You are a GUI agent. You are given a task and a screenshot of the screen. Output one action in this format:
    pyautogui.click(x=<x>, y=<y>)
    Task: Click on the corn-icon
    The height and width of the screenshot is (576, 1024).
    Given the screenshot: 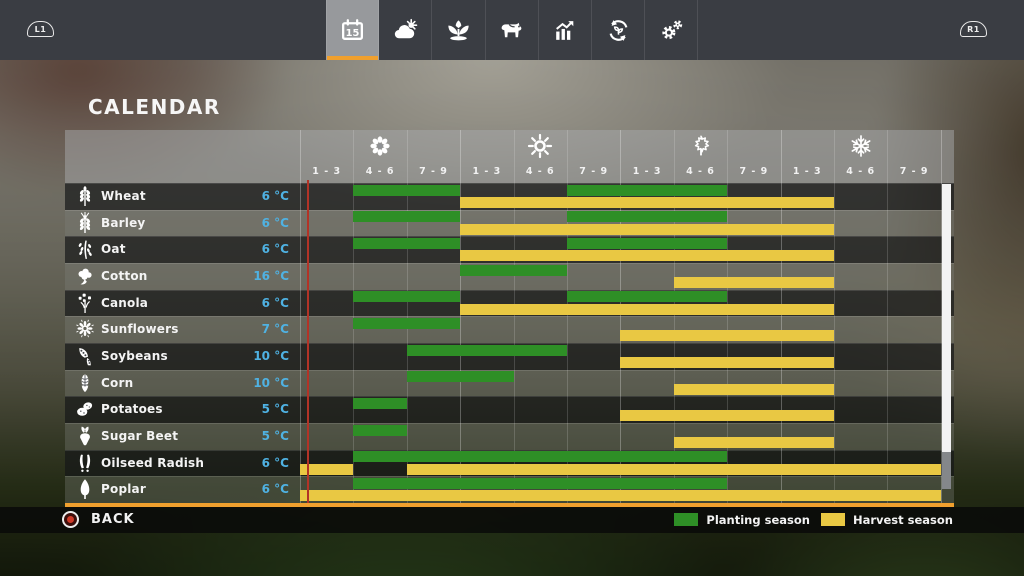 What is the action you would take?
    pyautogui.click(x=85, y=383)
    